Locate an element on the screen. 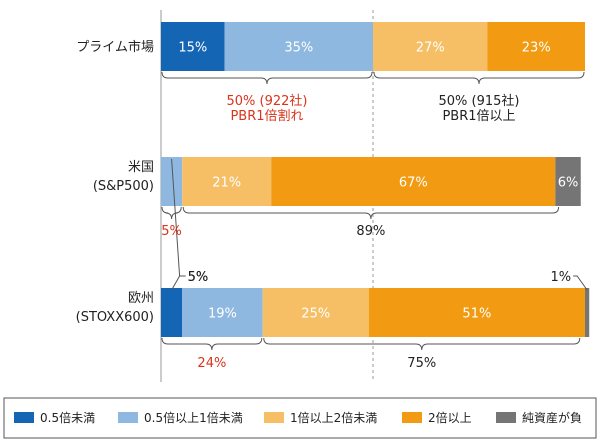 The width and height of the screenshot is (600, 445). bar-value-label: 35% is located at coordinates (298, 48).